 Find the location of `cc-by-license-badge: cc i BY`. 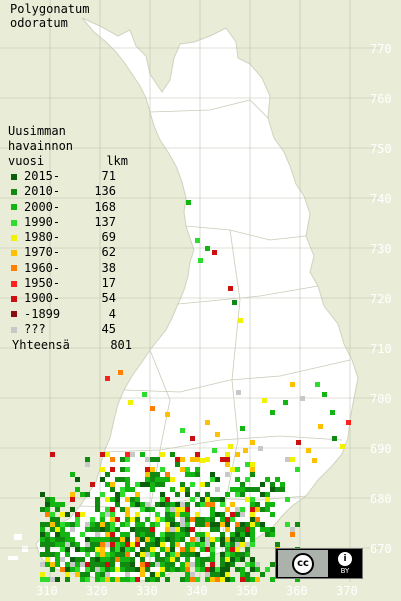

cc-by-license-badge: cc i BY is located at coordinates (319, 563).